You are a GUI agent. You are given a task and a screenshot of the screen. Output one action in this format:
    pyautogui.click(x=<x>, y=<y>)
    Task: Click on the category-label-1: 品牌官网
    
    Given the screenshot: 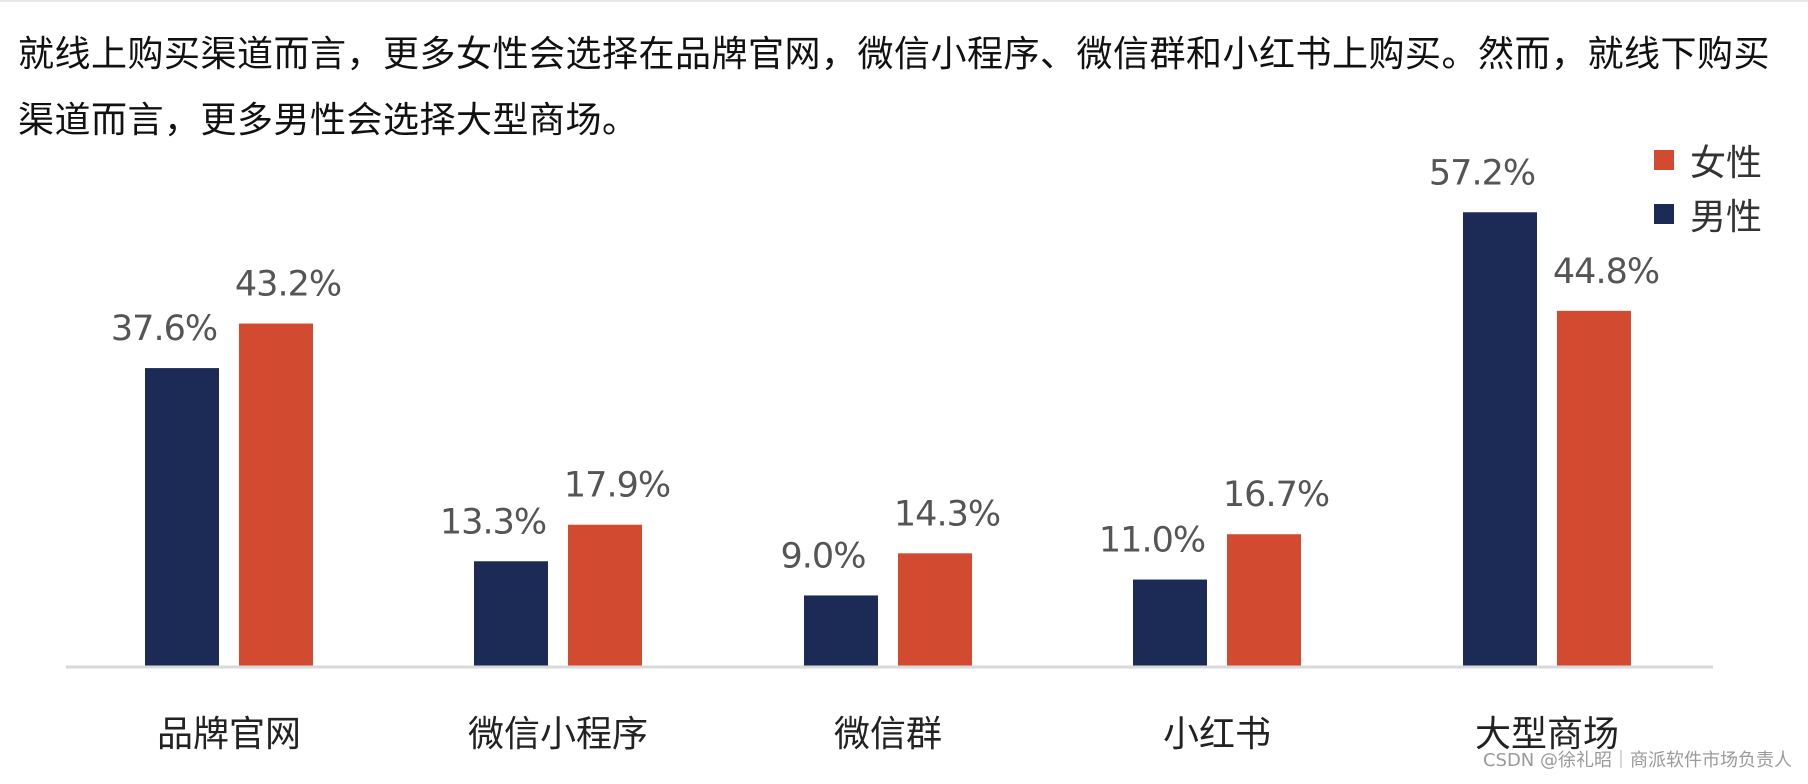 What is the action you would take?
    pyautogui.click(x=229, y=734)
    